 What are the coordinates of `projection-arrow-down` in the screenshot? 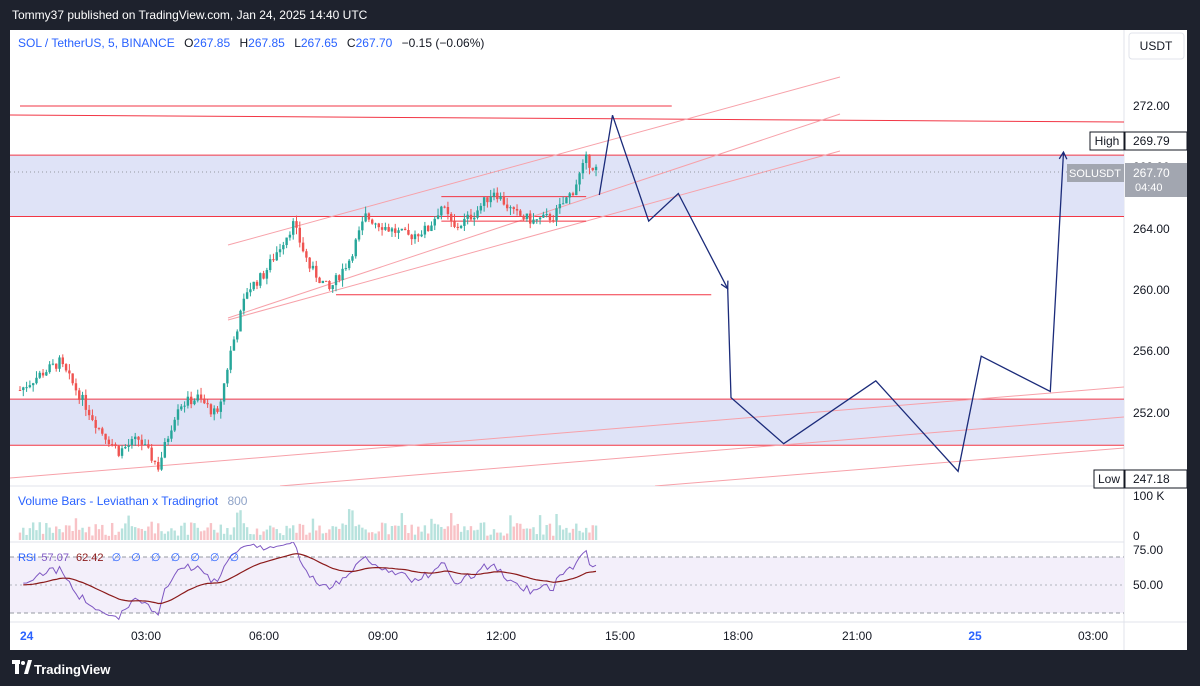 It's located at (724, 285).